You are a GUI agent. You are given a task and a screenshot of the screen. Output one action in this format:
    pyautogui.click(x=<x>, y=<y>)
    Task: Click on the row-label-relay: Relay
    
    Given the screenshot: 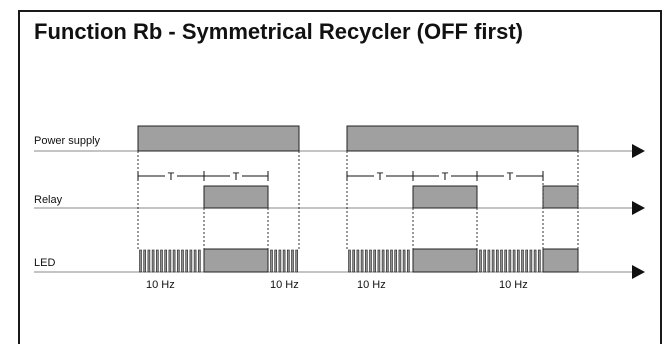 What is the action you would take?
    pyautogui.click(x=48, y=200)
    